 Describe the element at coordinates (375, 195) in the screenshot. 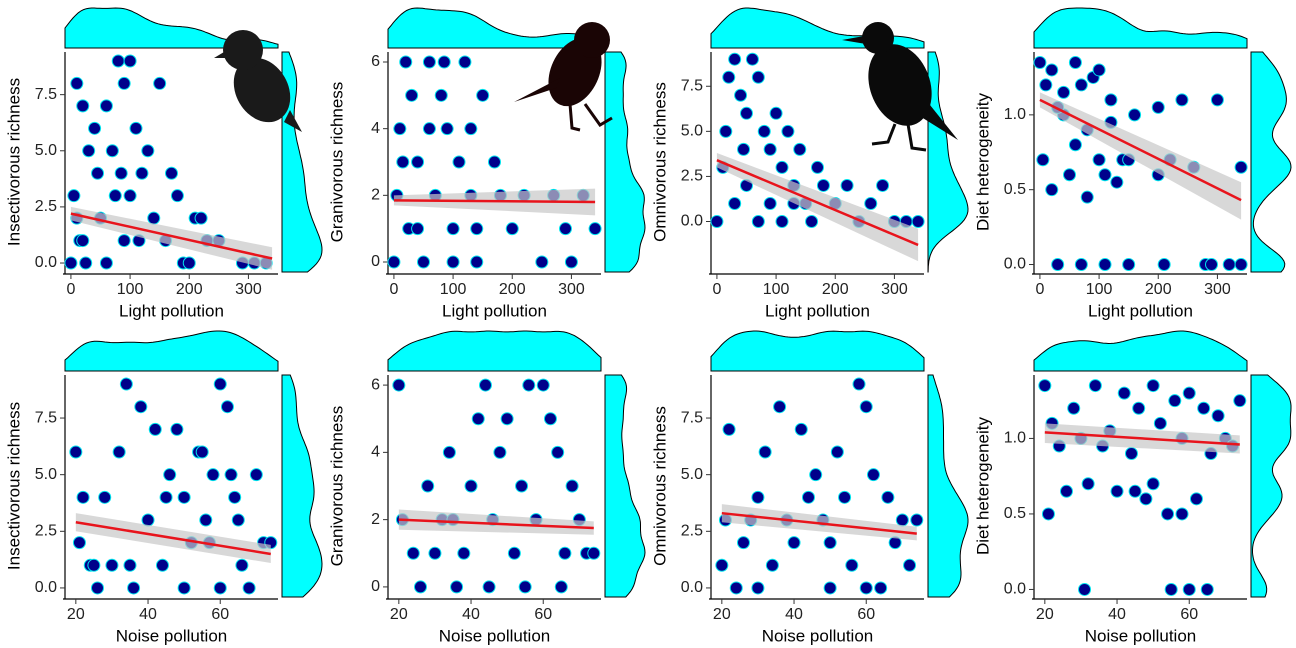

I see `y-tick-label: 2` at that location.